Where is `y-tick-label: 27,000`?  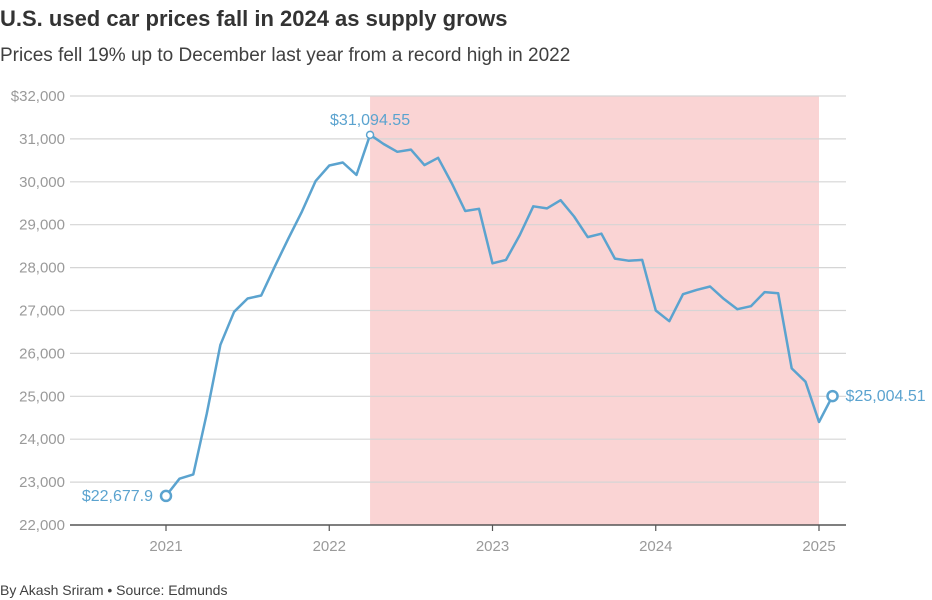
y-tick-label: 27,000 is located at coordinates (42, 311).